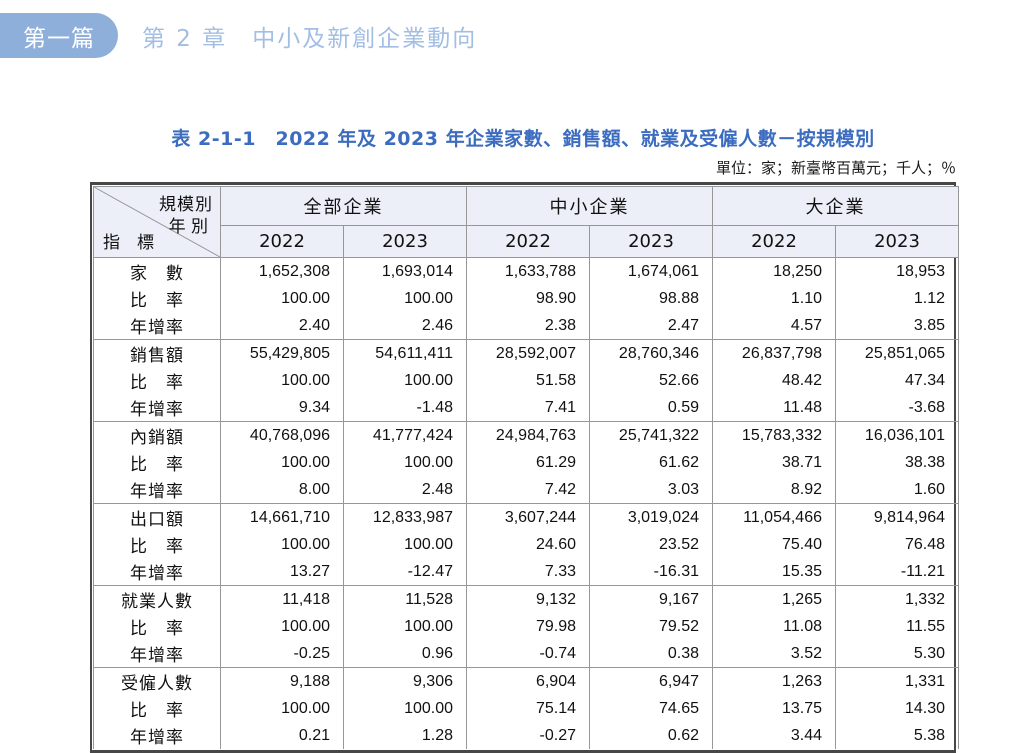 The height and width of the screenshot is (753, 1024). I want to click on corner-label-indicator: 指 標, so click(128, 243).